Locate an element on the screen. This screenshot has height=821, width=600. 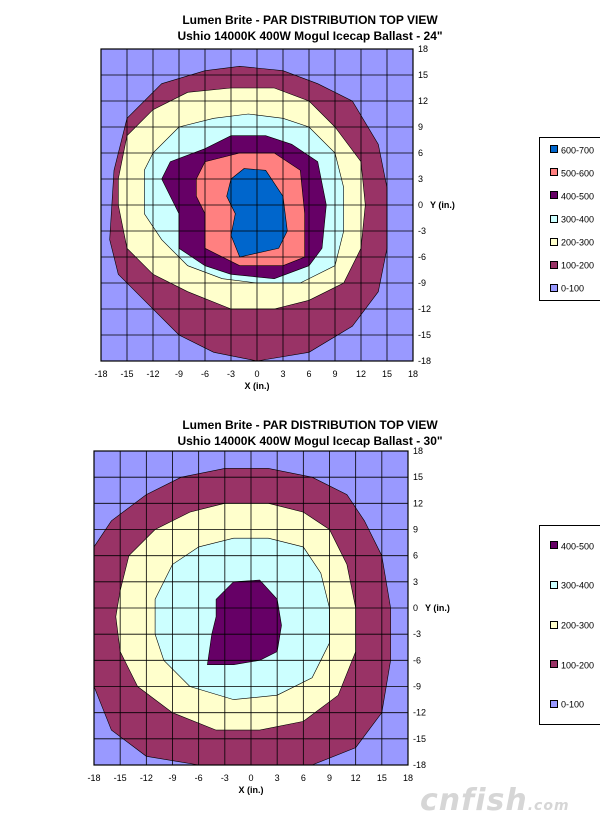
chart-2-title-line: Lumen Brite - PAR DISTRIBUTION TOP VIEW is located at coordinates (310, 425).